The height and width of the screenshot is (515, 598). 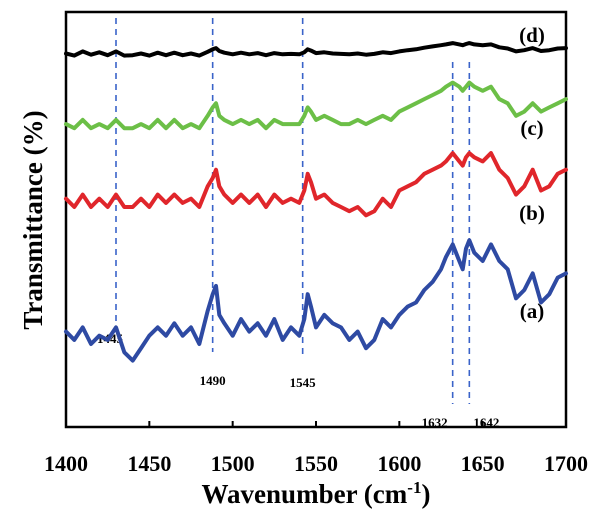 What do you see at coordinates (486, 422) in the screenshot?
I see `marker-label-1642: 1642` at bounding box center [486, 422].